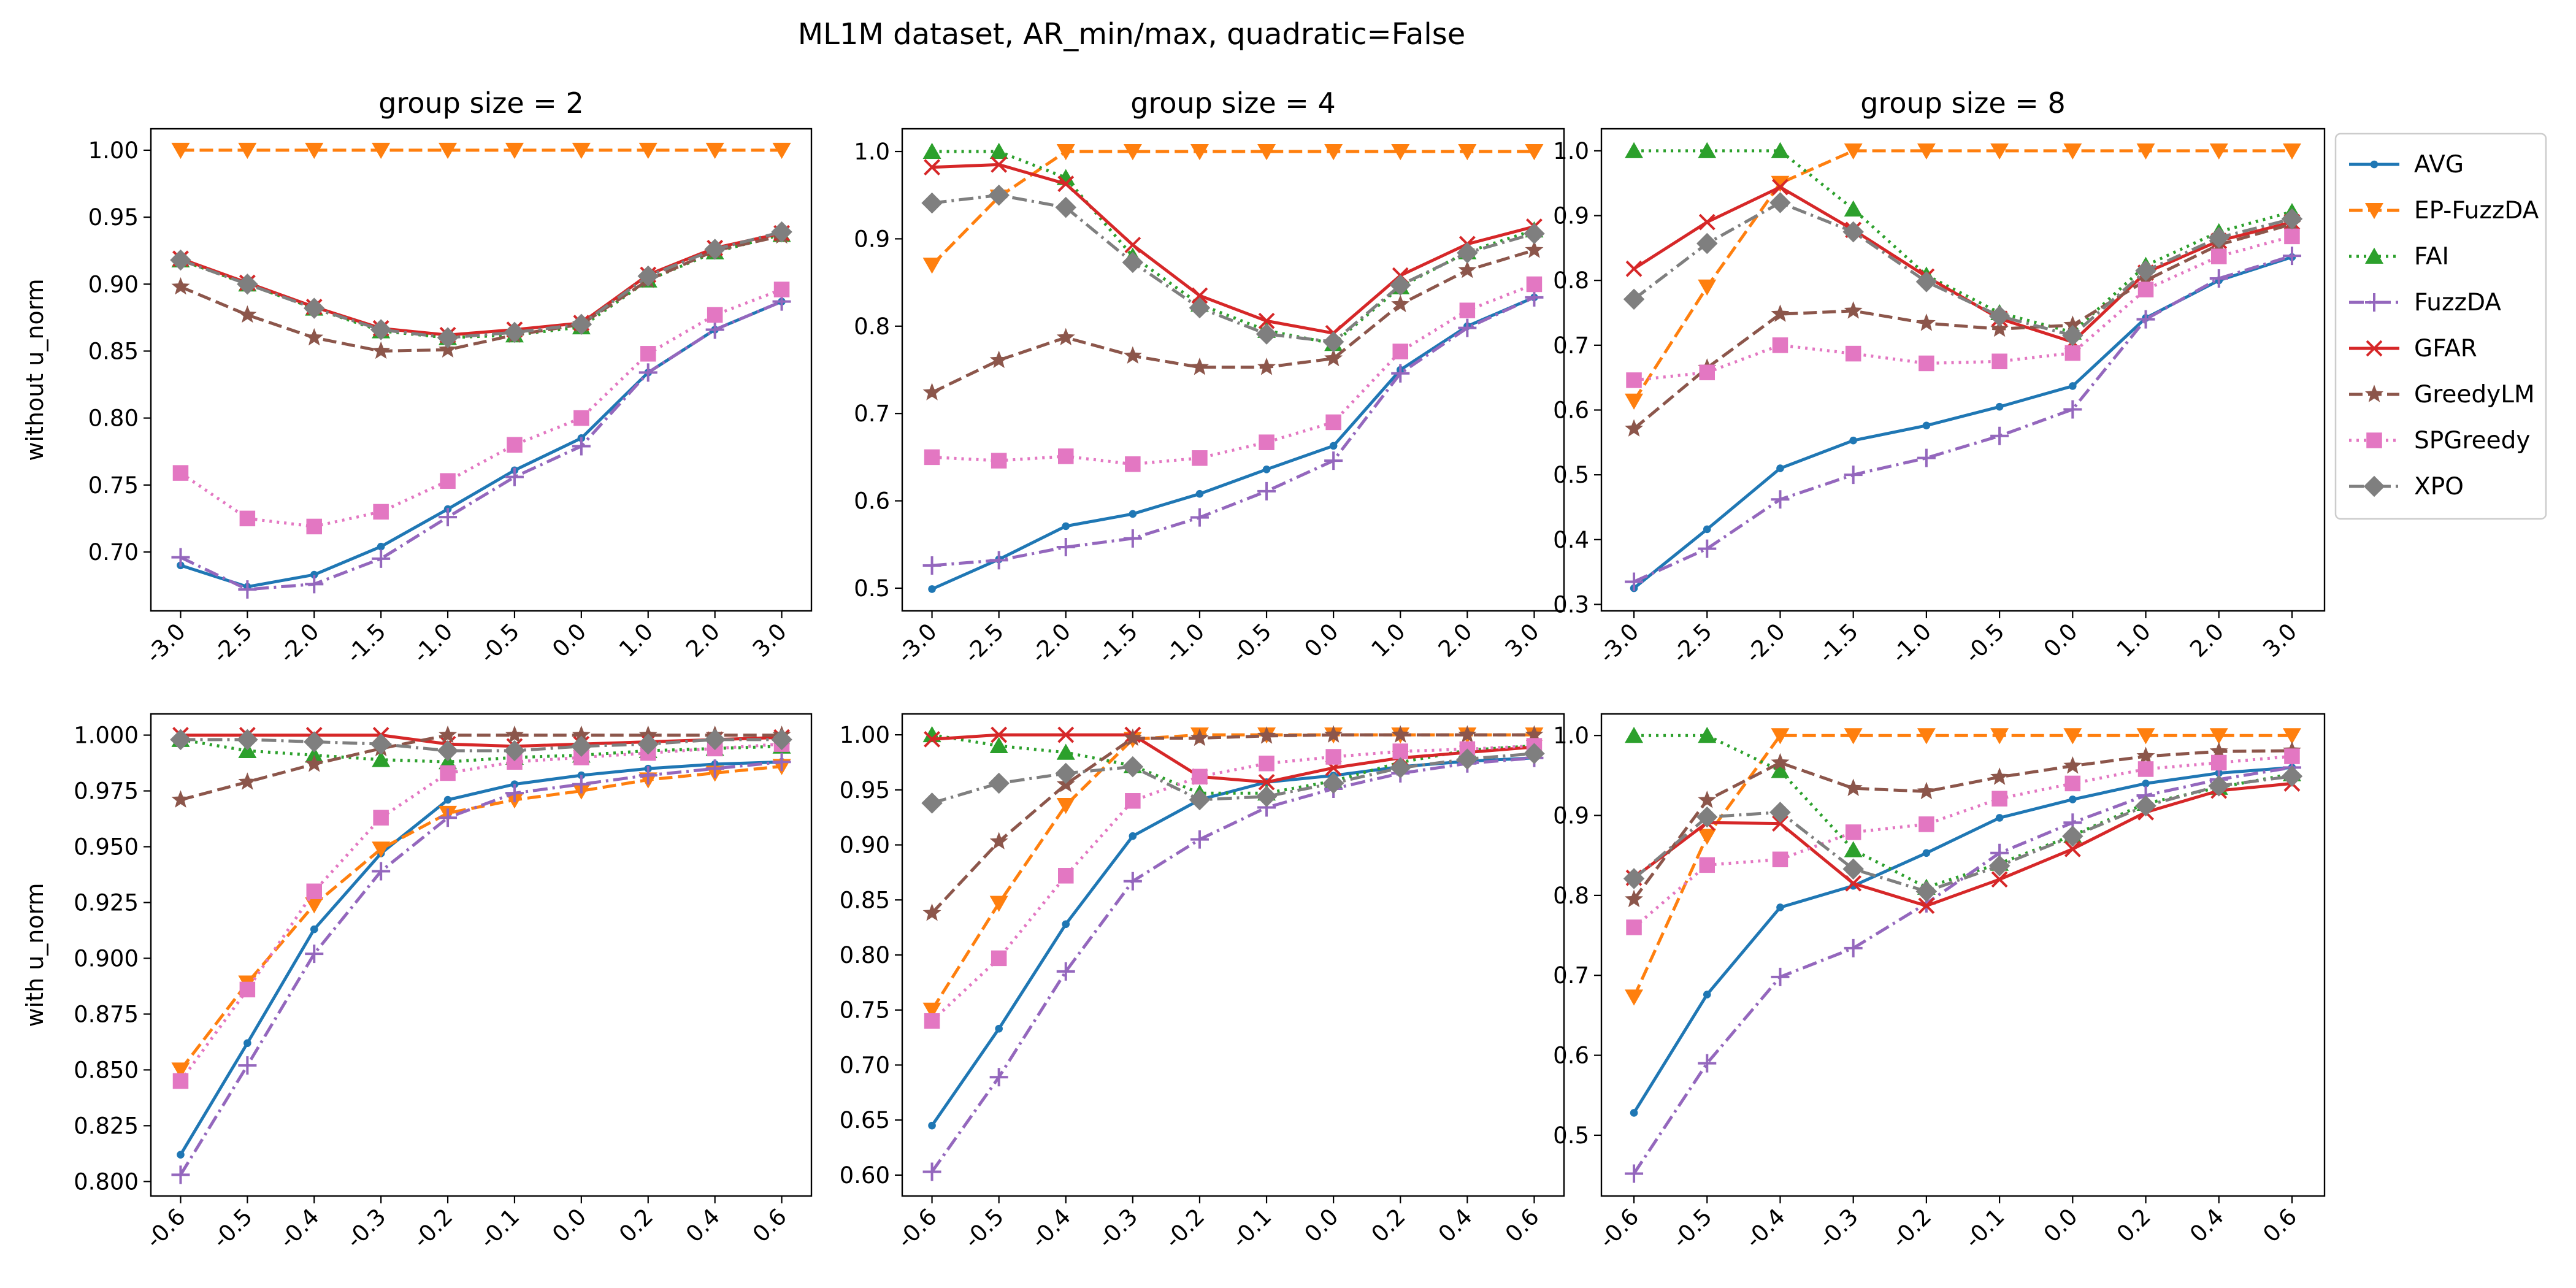 The image size is (2576, 1288). Describe the element at coordinates (872, 239) in the screenshot. I see `y-tick-label: 0.9` at that location.